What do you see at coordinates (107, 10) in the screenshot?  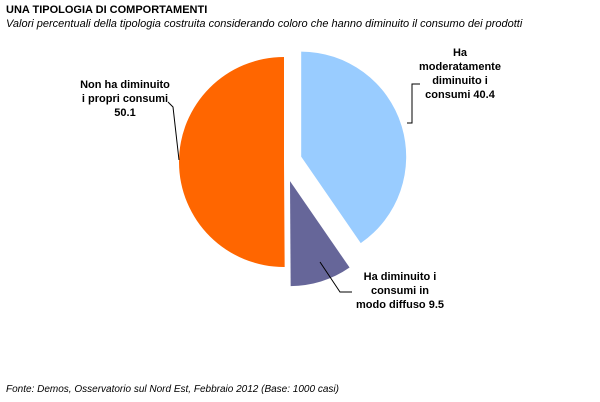 I see `chart-title: UNA TIPOLOGIA DI COMPORTAMENTI` at bounding box center [107, 10].